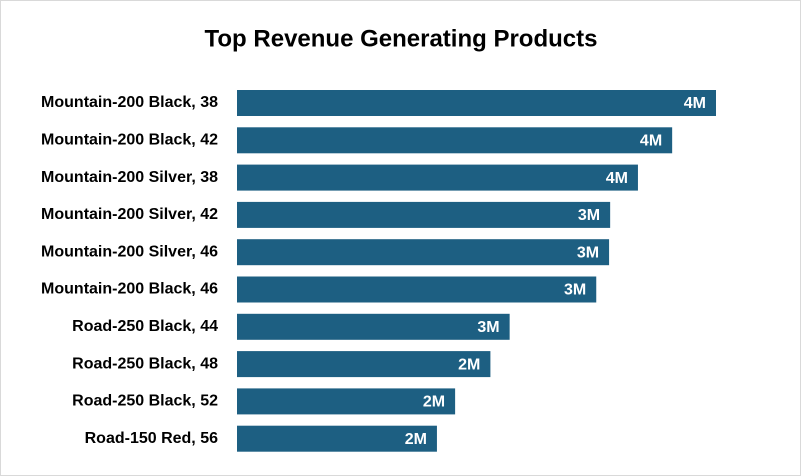 The height and width of the screenshot is (476, 801). What do you see at coordinates (129, 102) in the screenshot?
I see `category-label: Mountain-200 Black, 38` at bounding box center [129, 102].